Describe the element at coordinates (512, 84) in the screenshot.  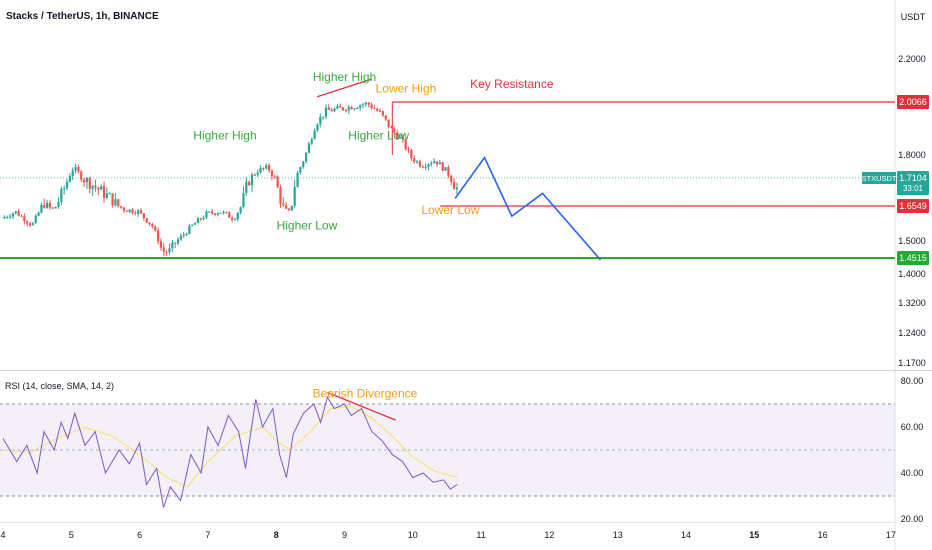
I see `annotation-label: Key Resistance` at that location.